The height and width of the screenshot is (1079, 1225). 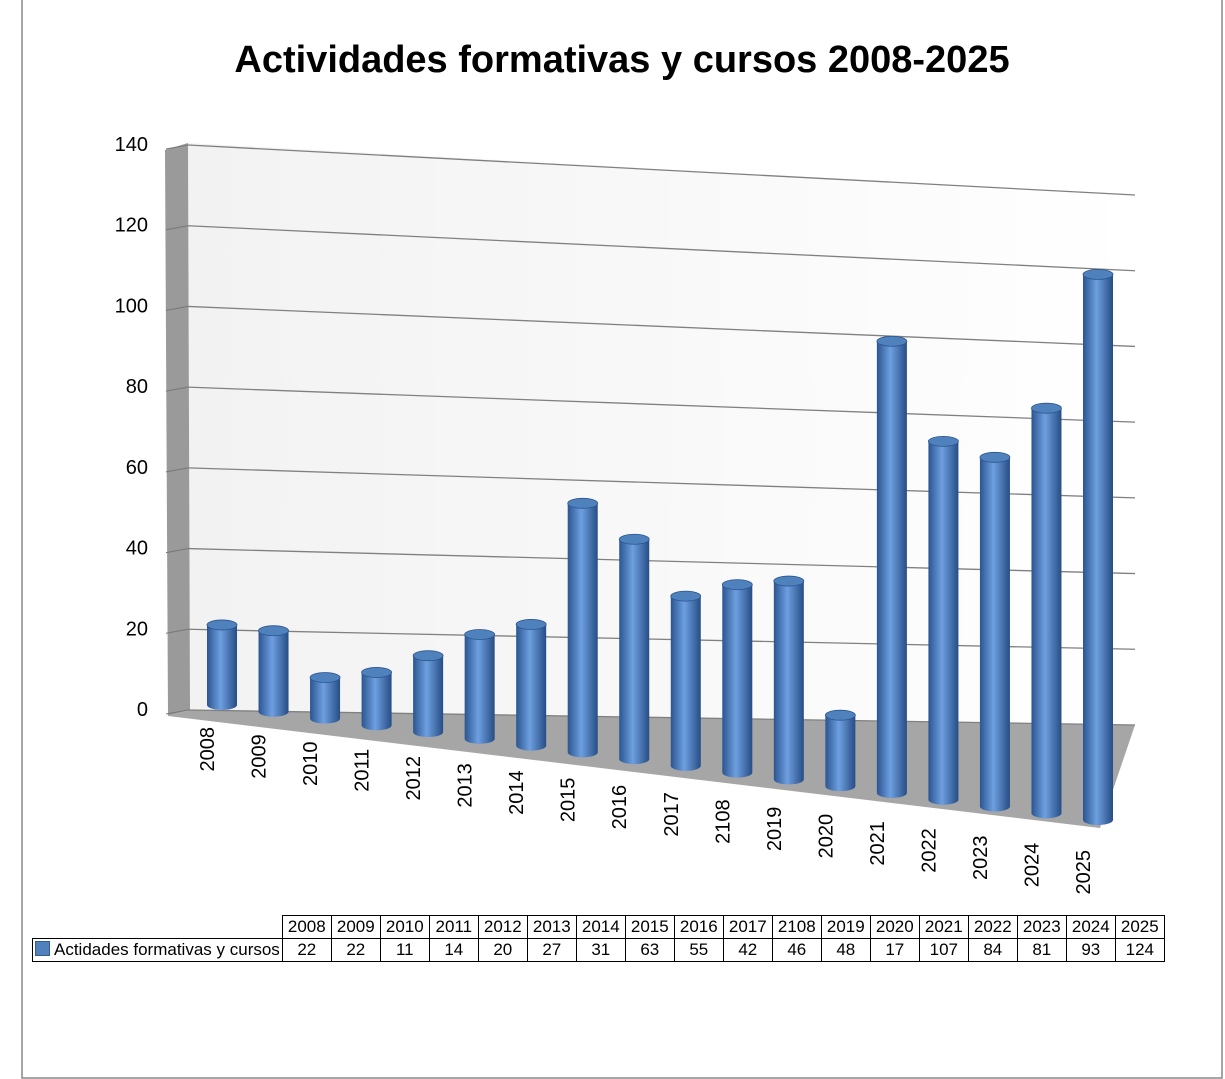 I want to click on x-tick-label: 2025, so click(x=1084, y=872).